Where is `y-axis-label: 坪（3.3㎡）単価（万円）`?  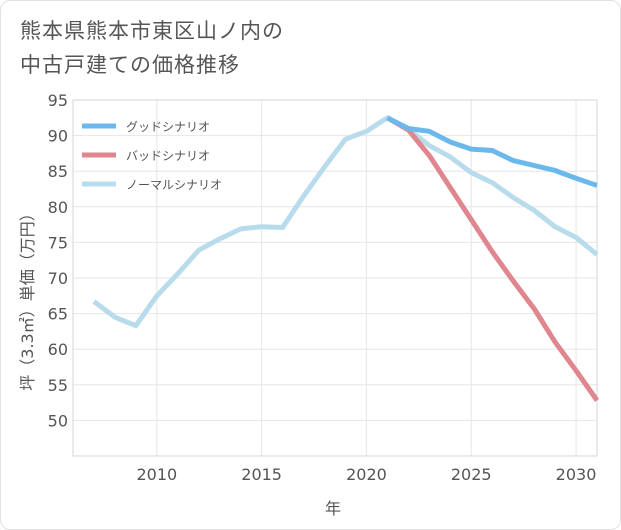 y-axis-label: 坪（3.3㎡）単価（万円） is located at coordinates (27, 297).